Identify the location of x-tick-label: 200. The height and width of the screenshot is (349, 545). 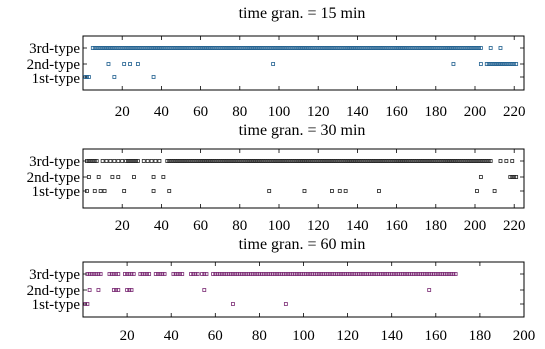
(475, 112).